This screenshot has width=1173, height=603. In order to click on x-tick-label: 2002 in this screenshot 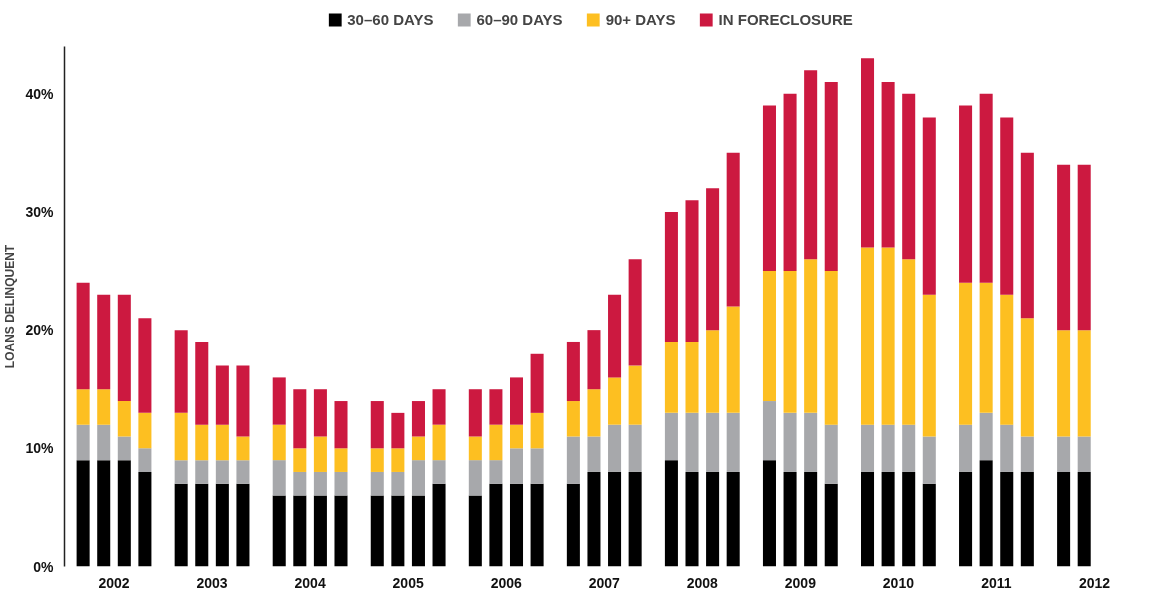, I will do `click(114, 582)`.